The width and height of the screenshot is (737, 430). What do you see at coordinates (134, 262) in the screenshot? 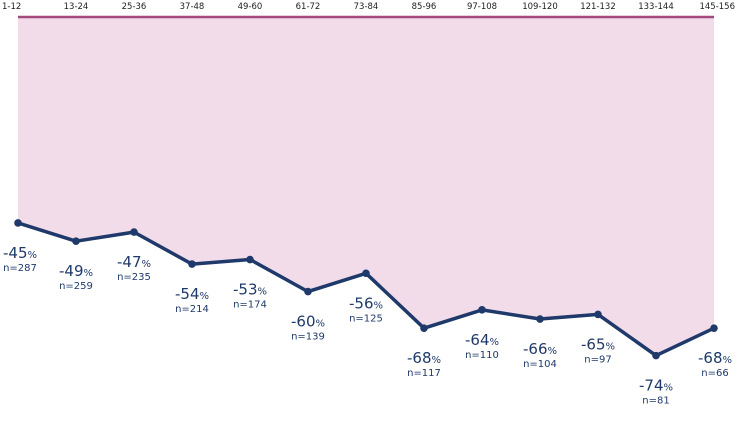
I see `value-label: -47%` at bounding box center [134, 262].